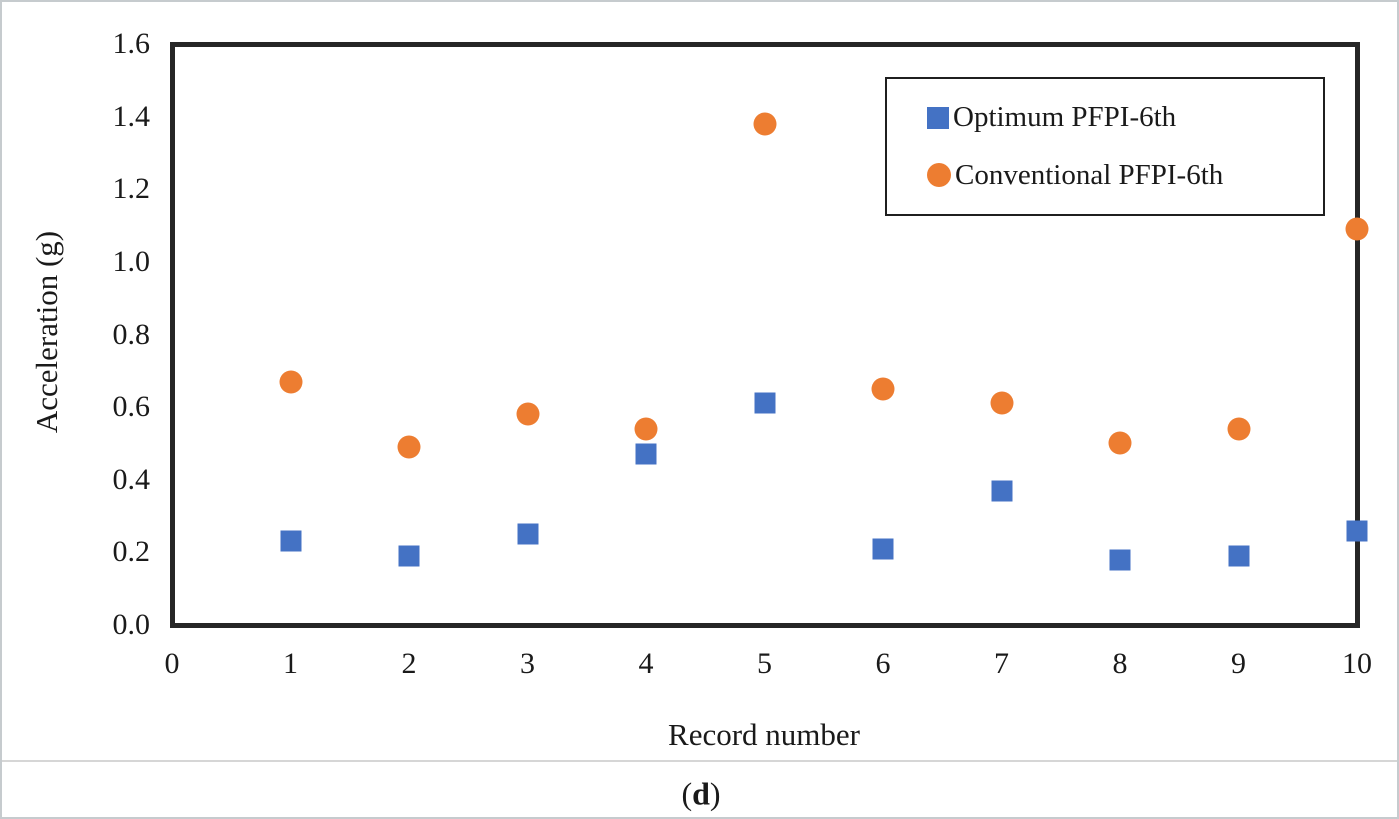 The image size is (1399, 819). I want to click on x-tick-label: 9, so click(1238, 663).